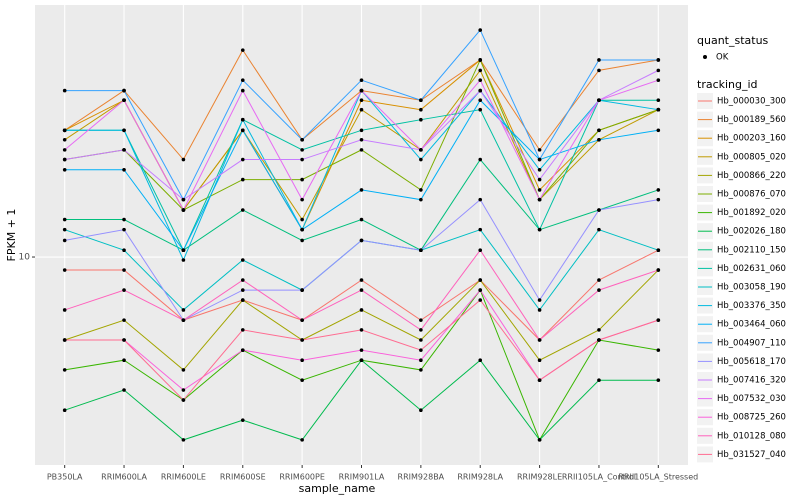  What do you see at coordinates (751, 176) in the screenshot?
I see `legend-label: Hb_000866_220` at bounding box center [751, 176].